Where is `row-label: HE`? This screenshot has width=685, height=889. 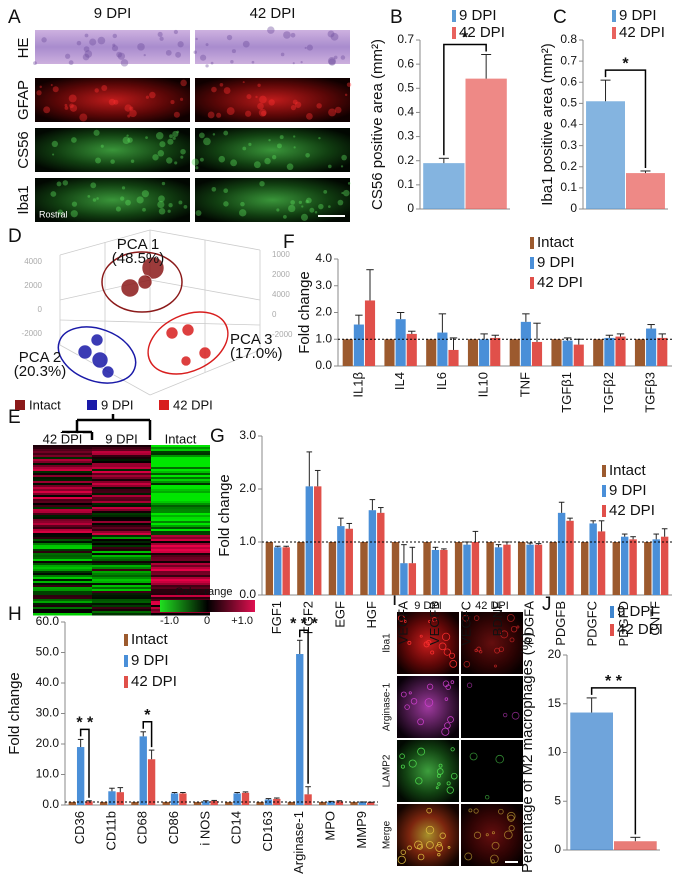
row-label: HE is located at coordinates (23, 48).